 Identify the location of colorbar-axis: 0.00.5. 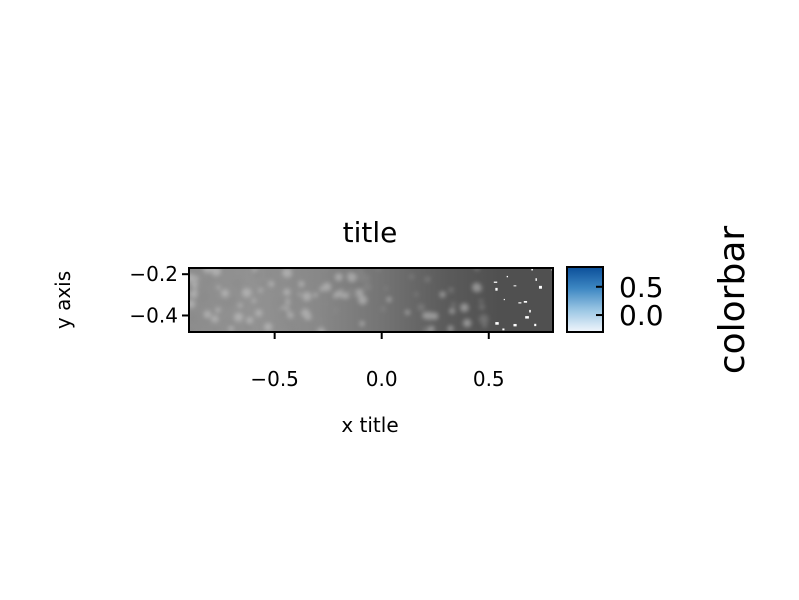
(630, 301).